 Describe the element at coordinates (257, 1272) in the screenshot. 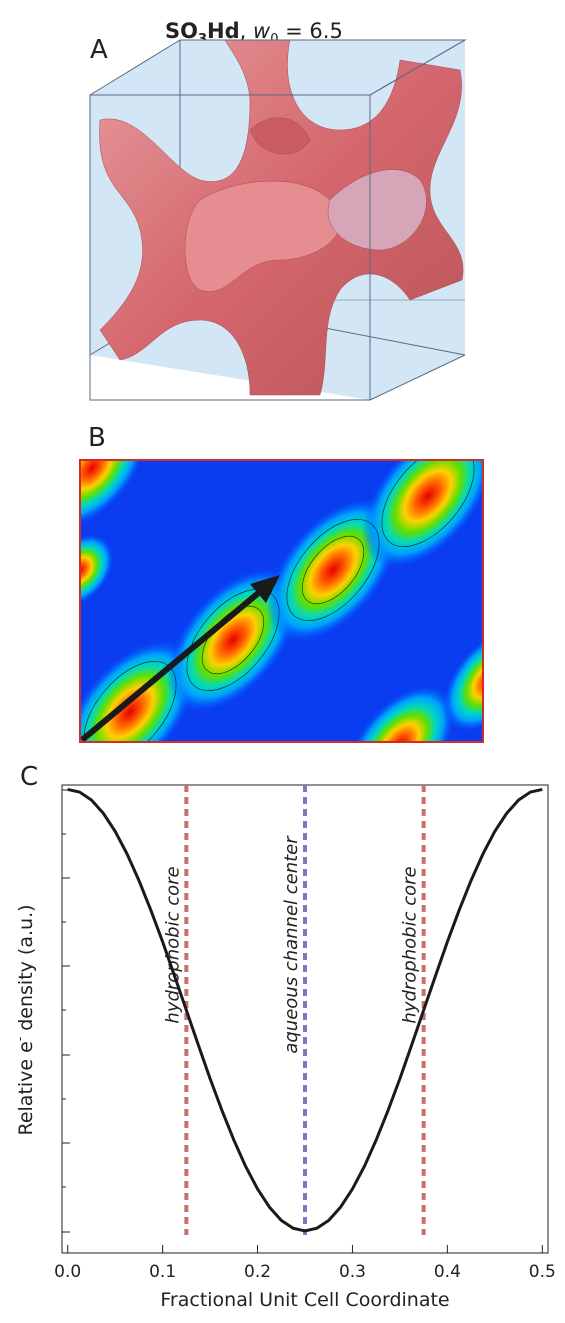

I see `x-tick-label: 0.2` at that location.